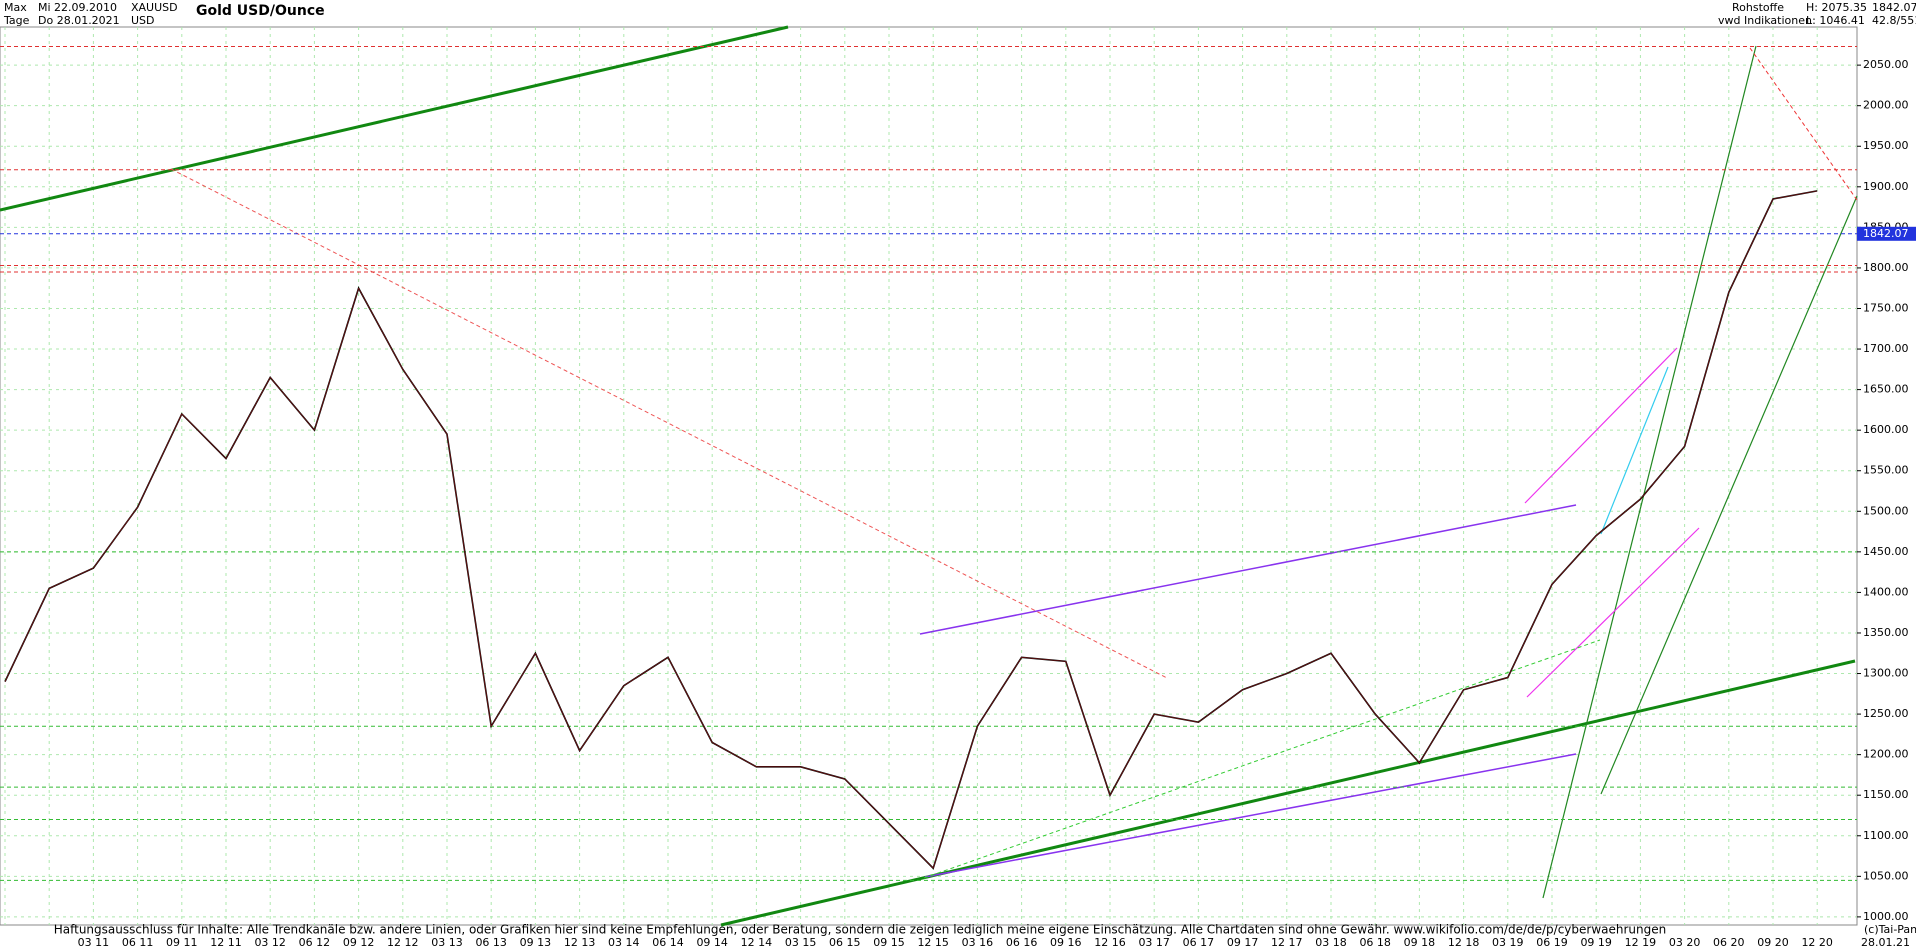 Image resolution: width=1916 pixels, height=952 pixels. Describe the element at coordinates (1758, 7) in the screenshot. I see `market: Rohstoffe` at that location.